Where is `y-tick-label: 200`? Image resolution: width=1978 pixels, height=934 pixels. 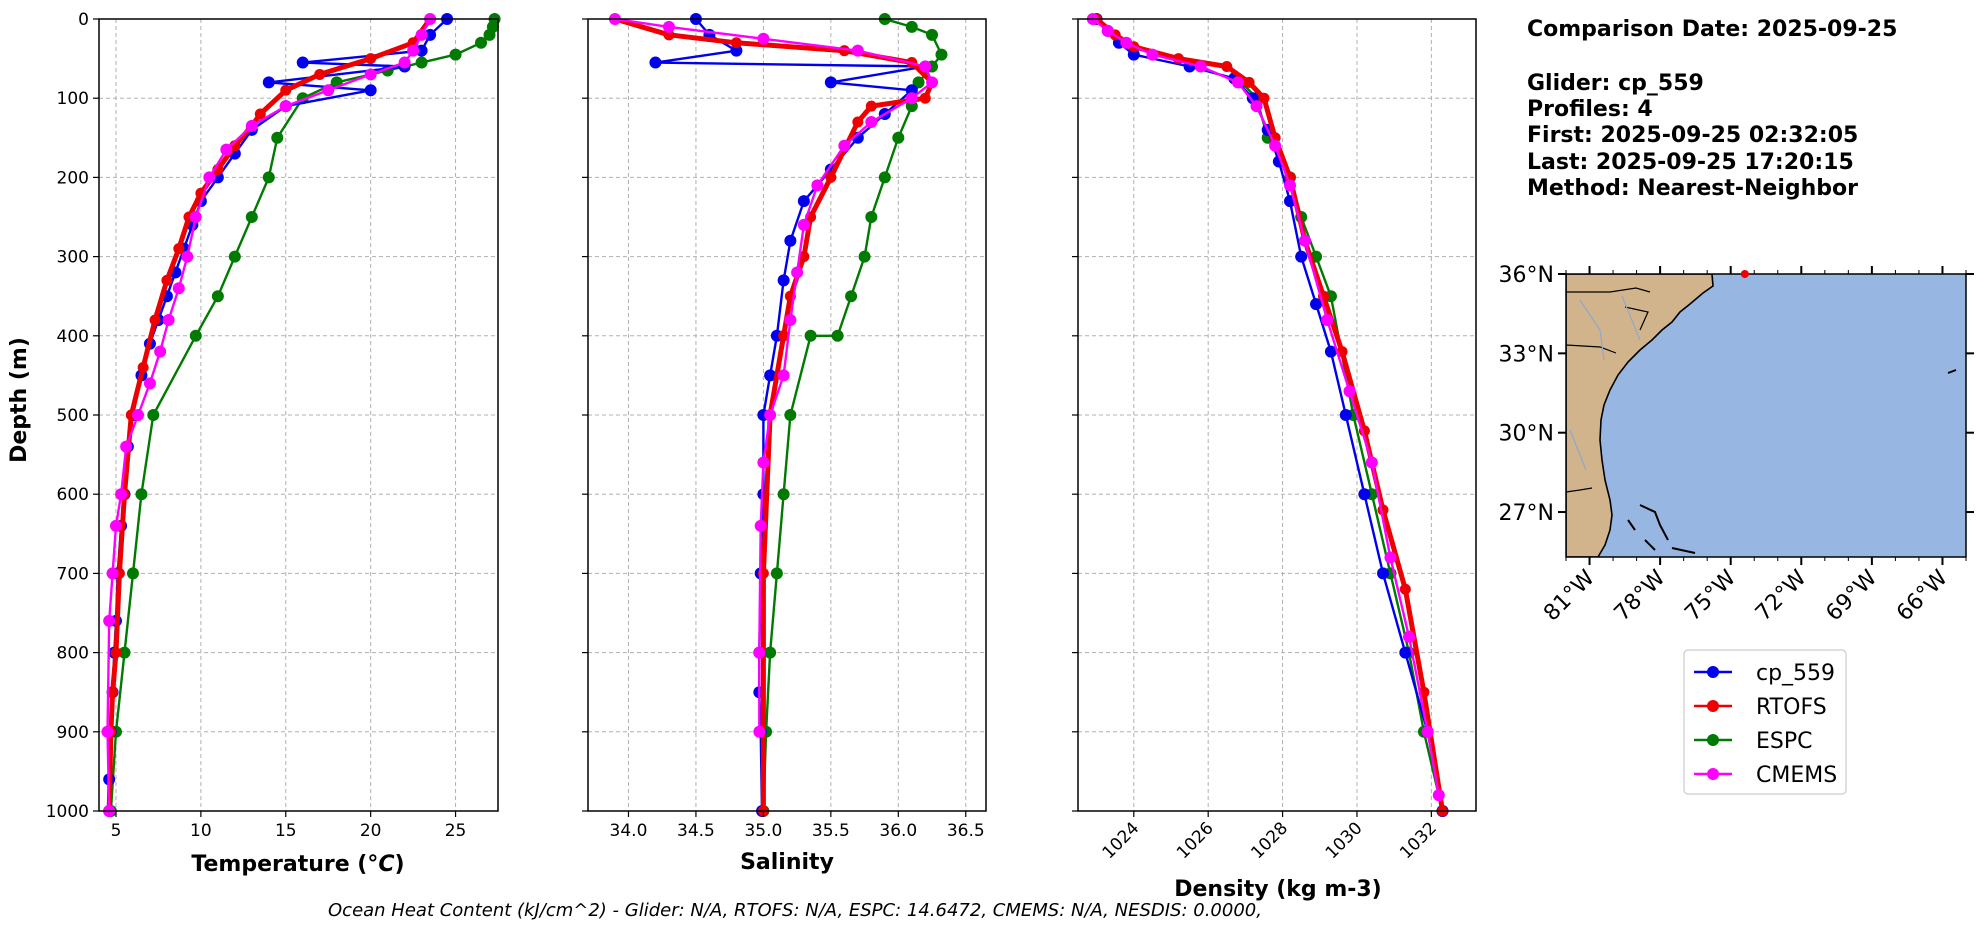 y-tick-label: 200 is located at coordinates (73, 178).